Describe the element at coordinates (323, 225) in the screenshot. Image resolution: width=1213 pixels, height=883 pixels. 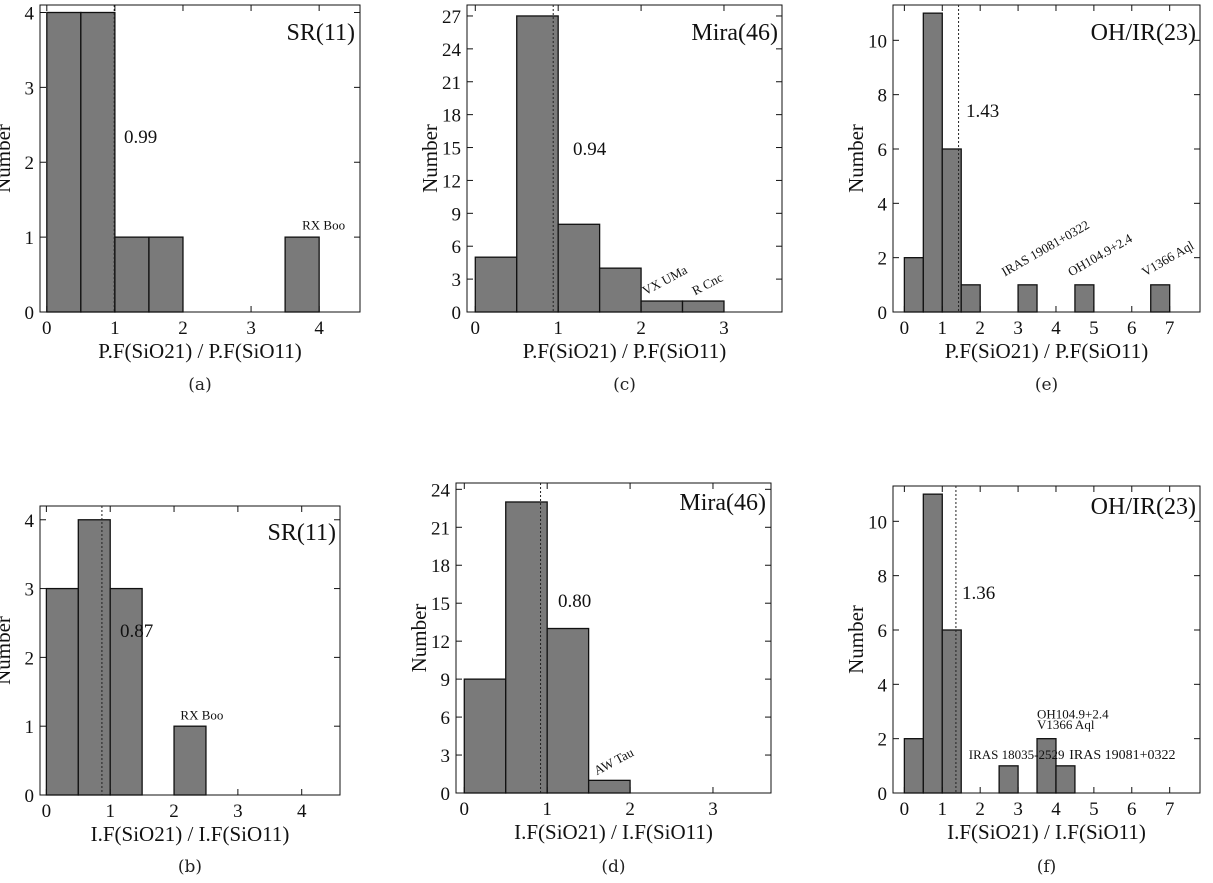
I see `star-annotation: RX Boo` at that location.